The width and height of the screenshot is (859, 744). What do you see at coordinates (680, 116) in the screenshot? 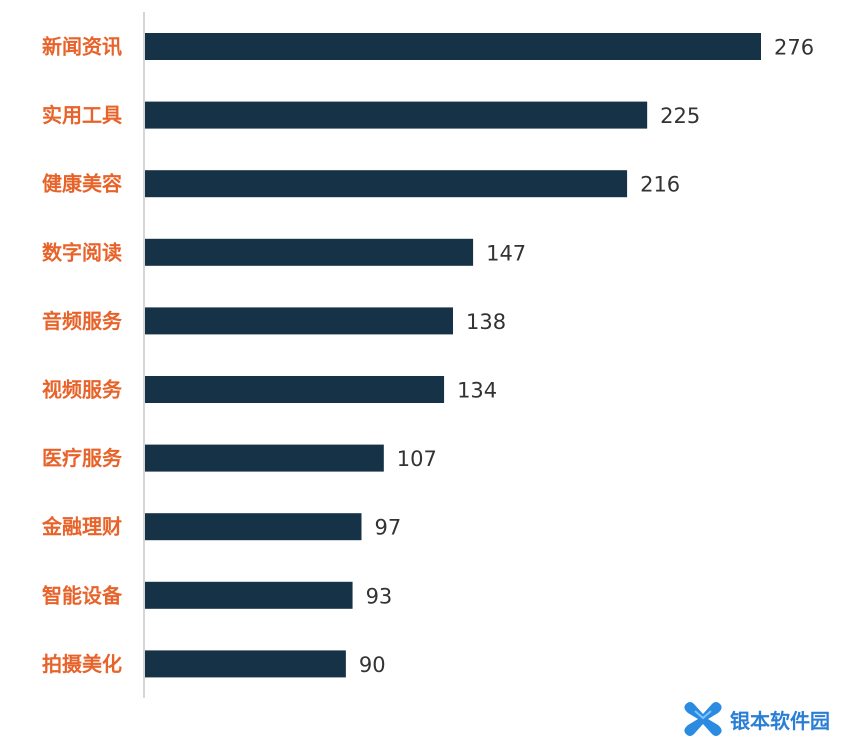
I see `data-label: 225` at bounding box center [680, 116].